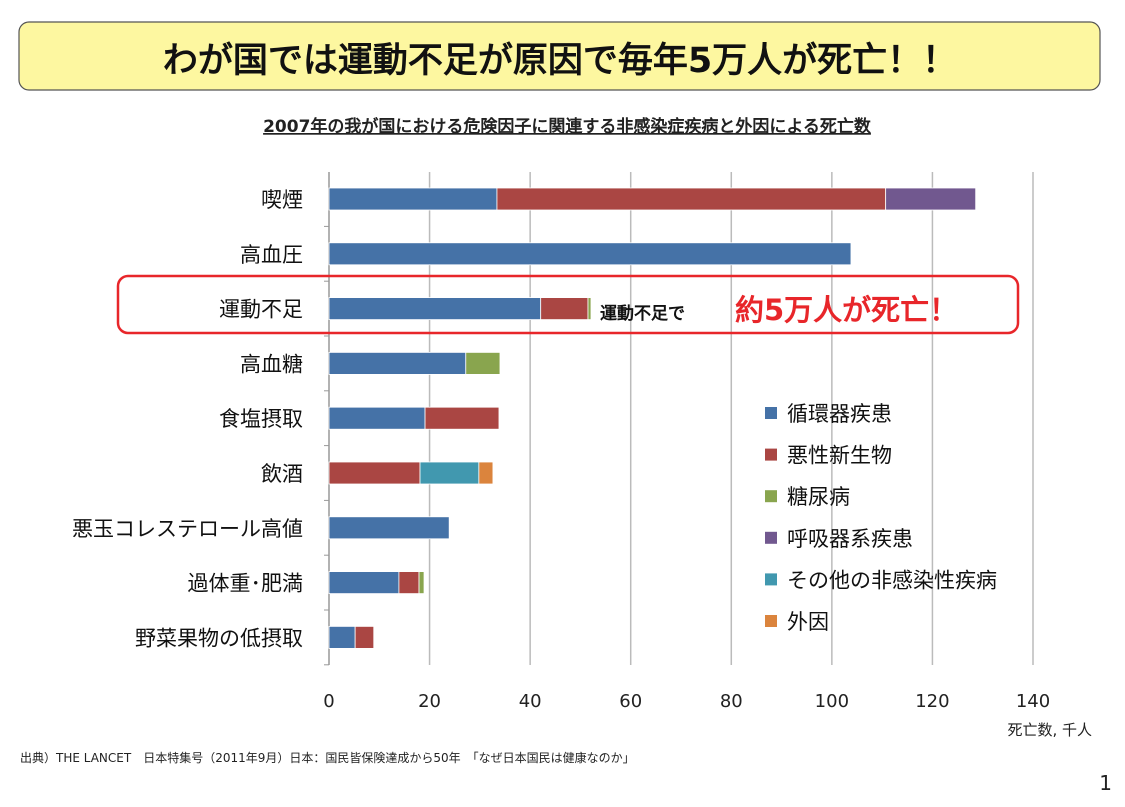 The width and height of the screenshot is (1125, 807). Describe the element at coordinates (832, 701) in the screenshot. I see `x-tick-label: 100` at that location.